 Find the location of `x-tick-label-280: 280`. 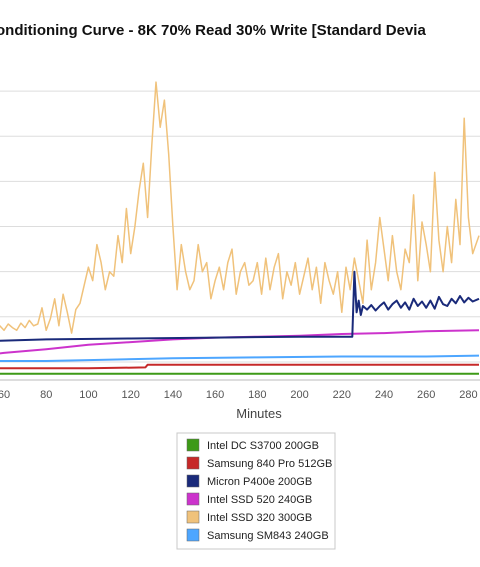

x-tick-label-280: 280 is located at coordinates (468, 395).